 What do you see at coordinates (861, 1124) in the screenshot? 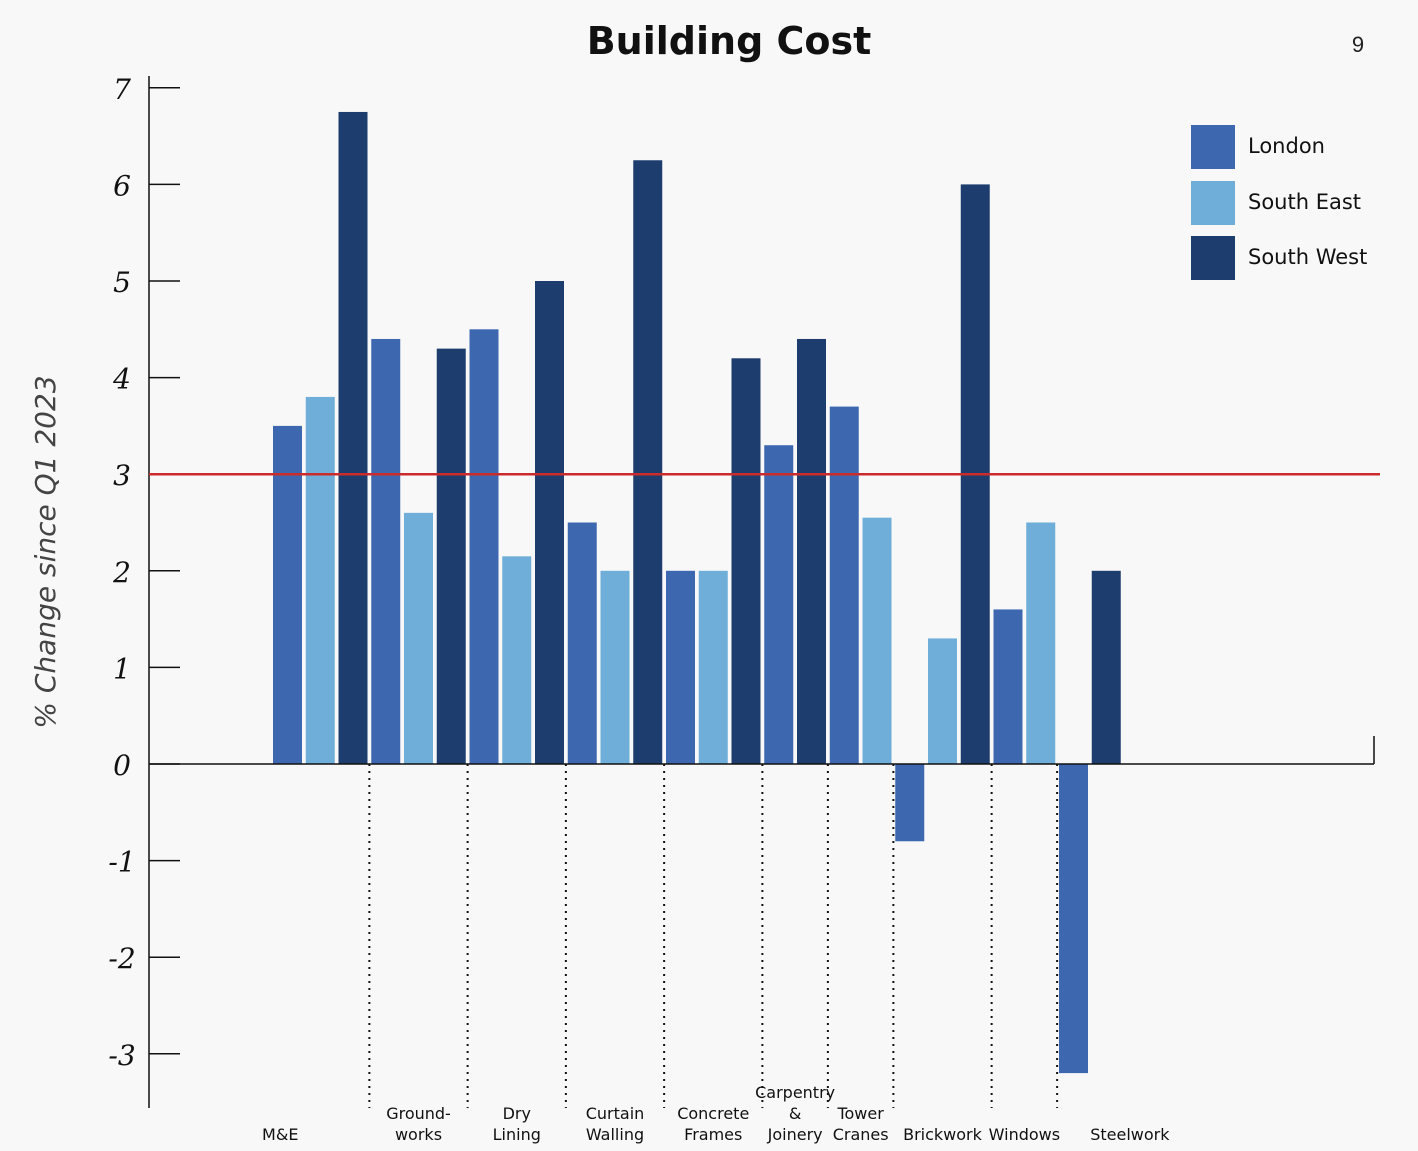
I see `x-tick-label-tower-cranes: Tower Cranes` at bounding box center [861, 1124].